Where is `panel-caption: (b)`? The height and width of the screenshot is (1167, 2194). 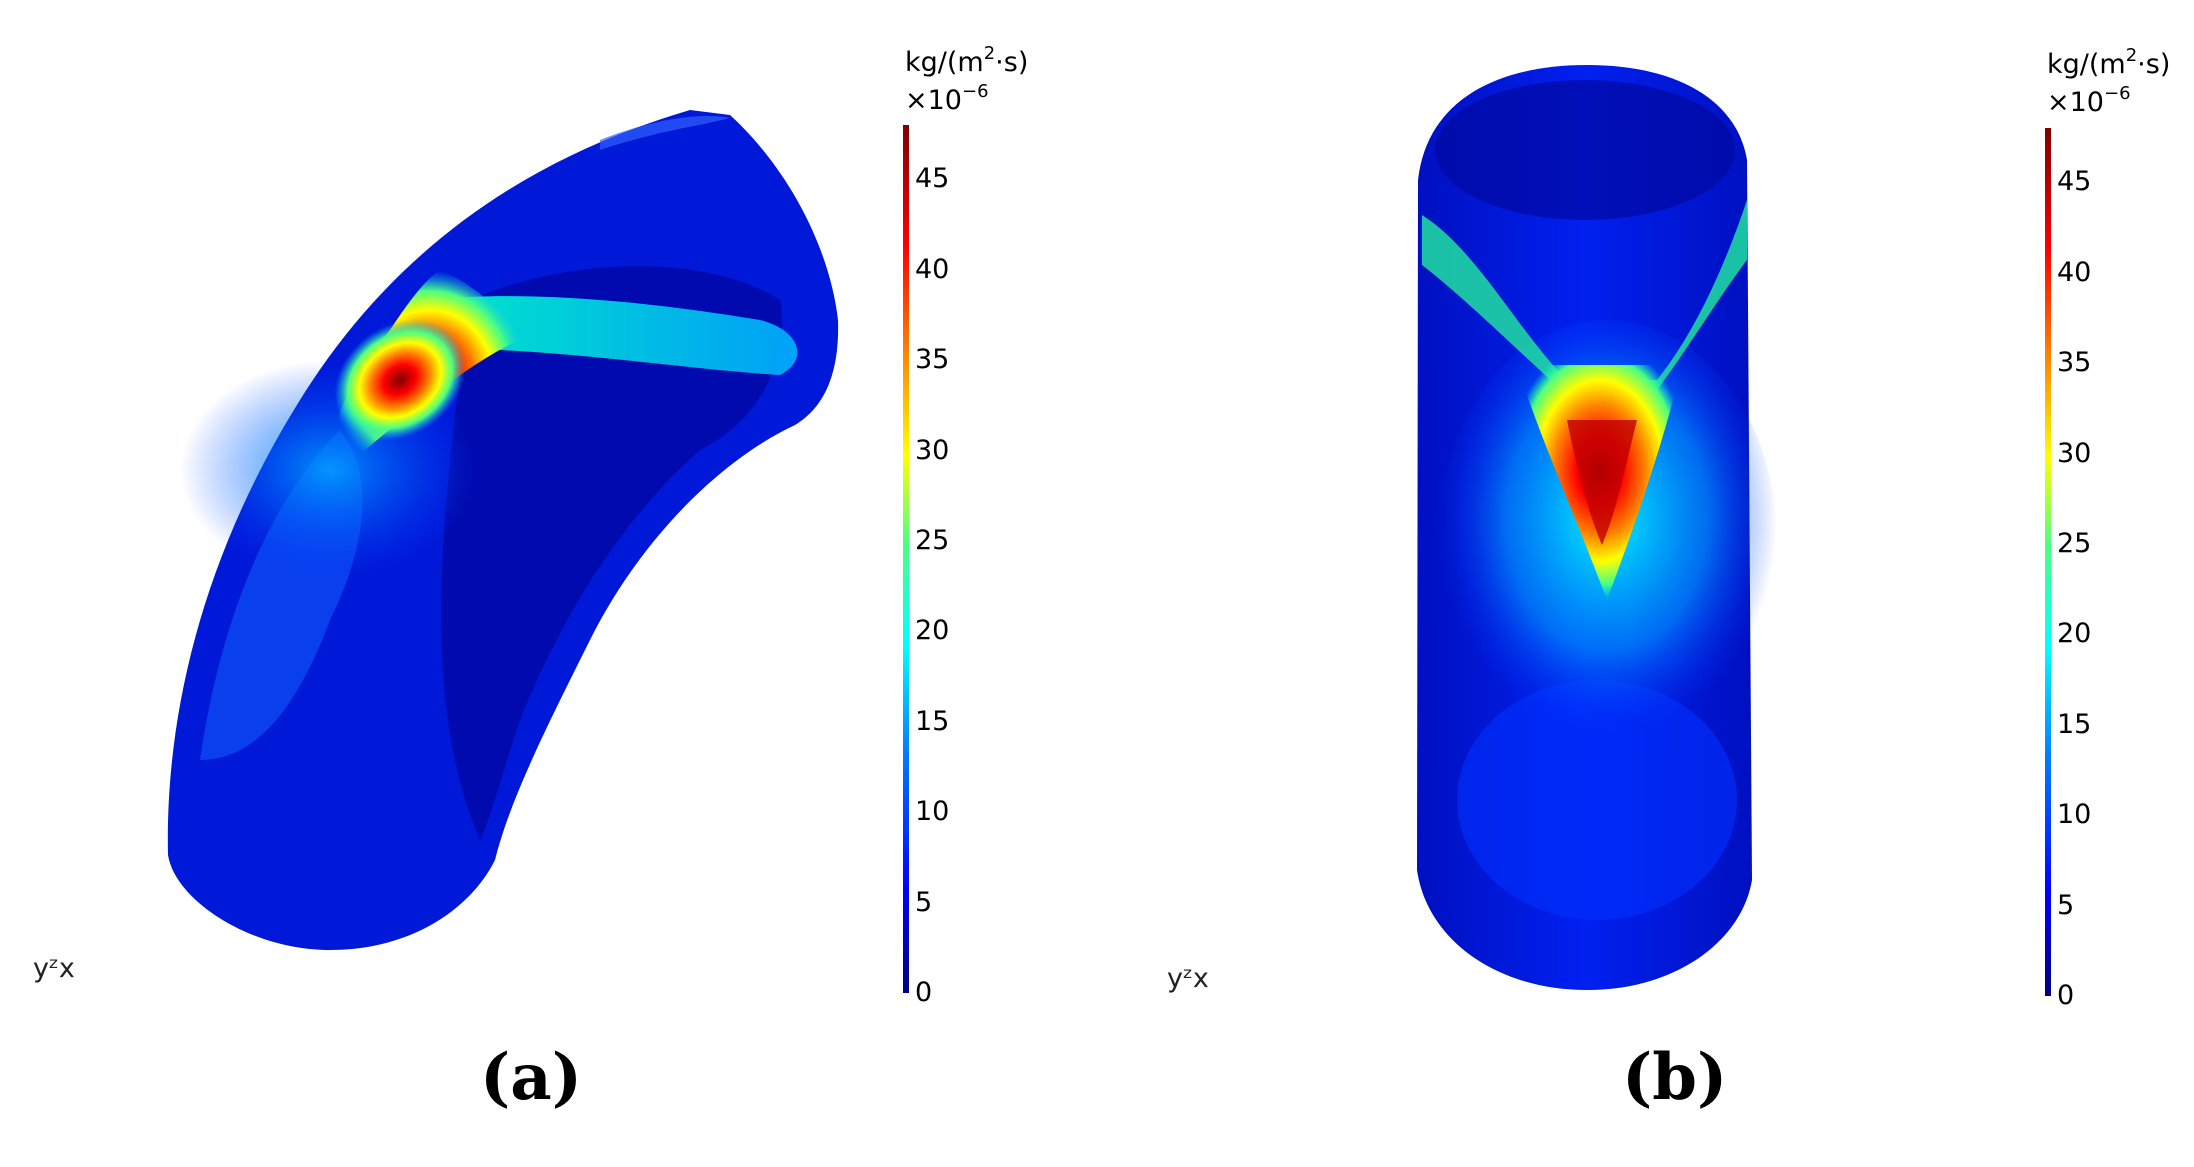 panel-caption: (b) is located at coordinates (1675, 1077).